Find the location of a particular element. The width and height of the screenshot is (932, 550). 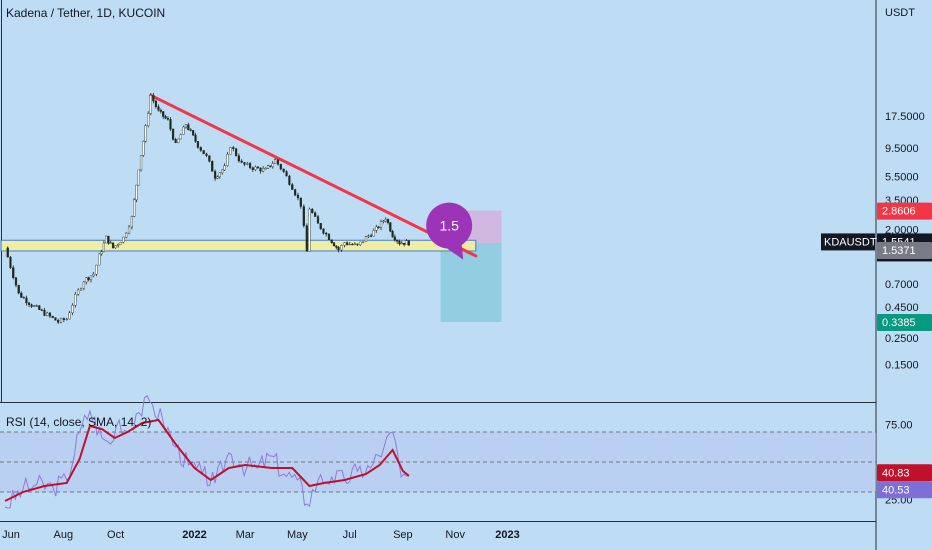

y-tick-label: 2.0000 is located at coordinates (902, 230).